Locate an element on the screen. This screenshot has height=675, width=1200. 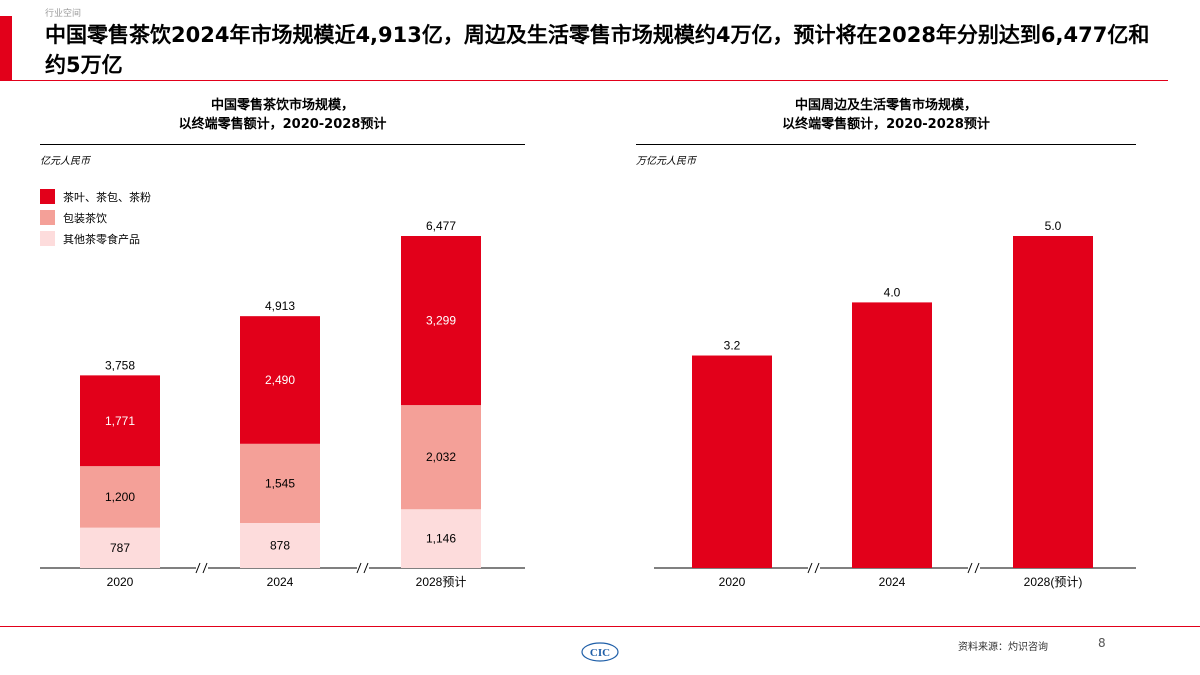
bar-value-label: 3.2 is located at coordinates (732, 346).